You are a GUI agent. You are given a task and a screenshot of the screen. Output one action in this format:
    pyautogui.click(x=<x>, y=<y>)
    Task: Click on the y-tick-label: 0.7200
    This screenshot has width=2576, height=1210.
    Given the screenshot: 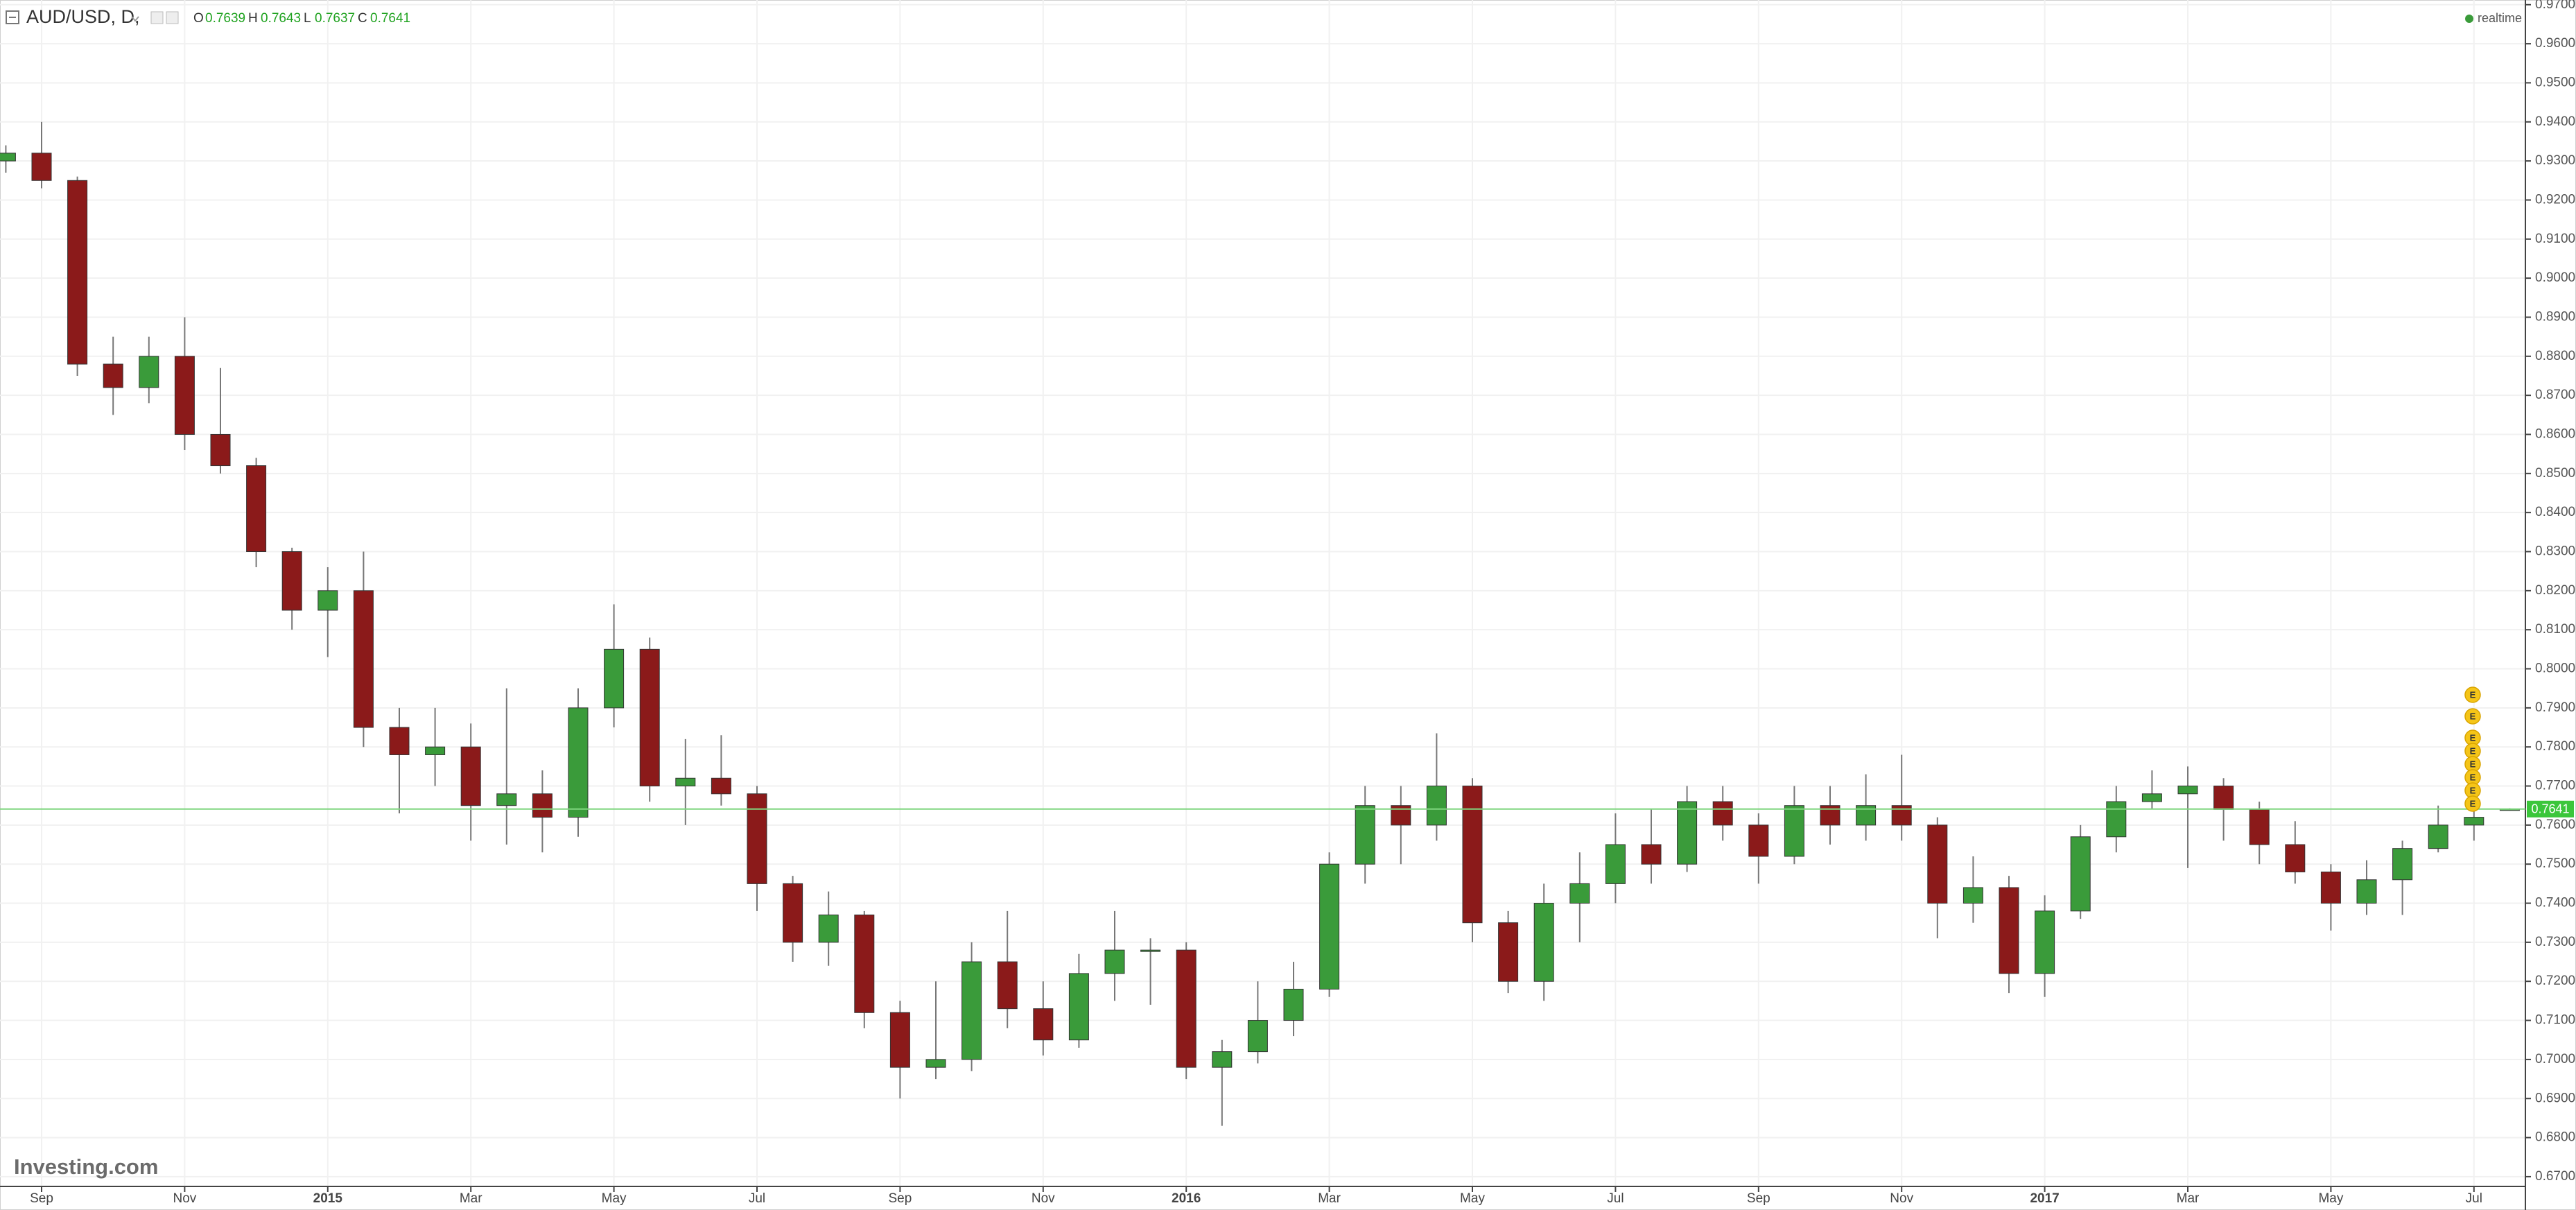 What is the action you would take?
    pyautogui.click(x=2555, y=981)
    